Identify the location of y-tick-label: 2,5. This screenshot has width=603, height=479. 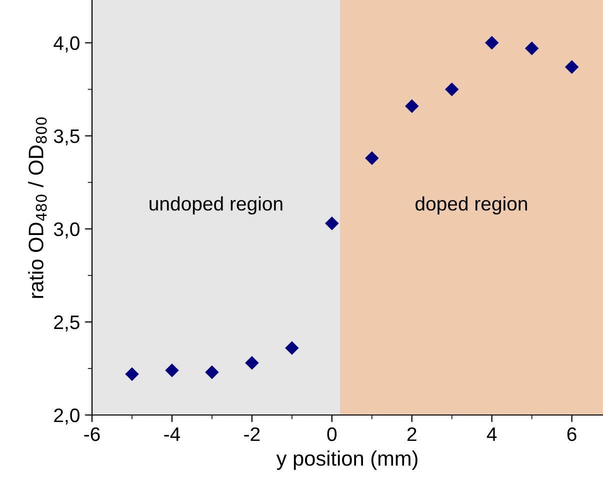
(67, 323).